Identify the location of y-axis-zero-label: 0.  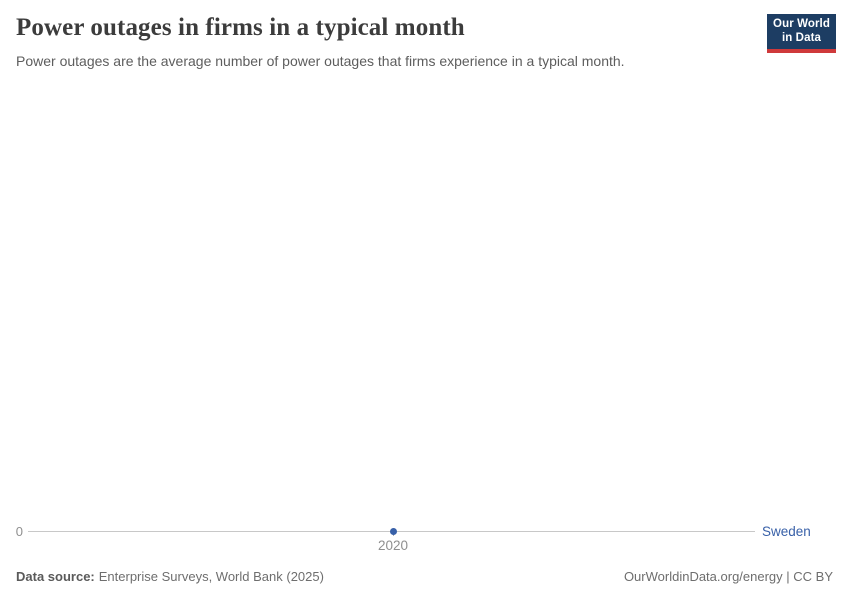
(19, 531).